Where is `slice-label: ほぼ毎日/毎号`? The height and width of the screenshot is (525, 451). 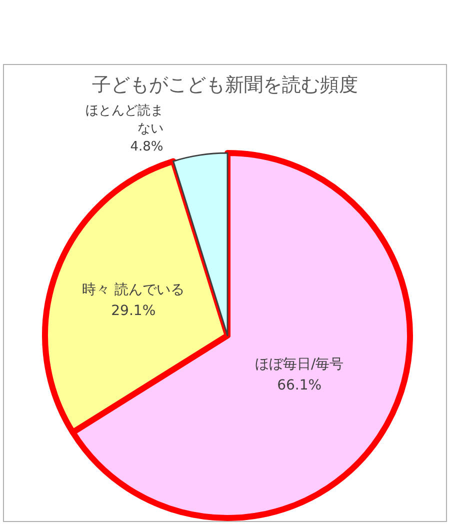
slice-label: ほぼ毎日/毎号 is located at coordinates (299, 364).